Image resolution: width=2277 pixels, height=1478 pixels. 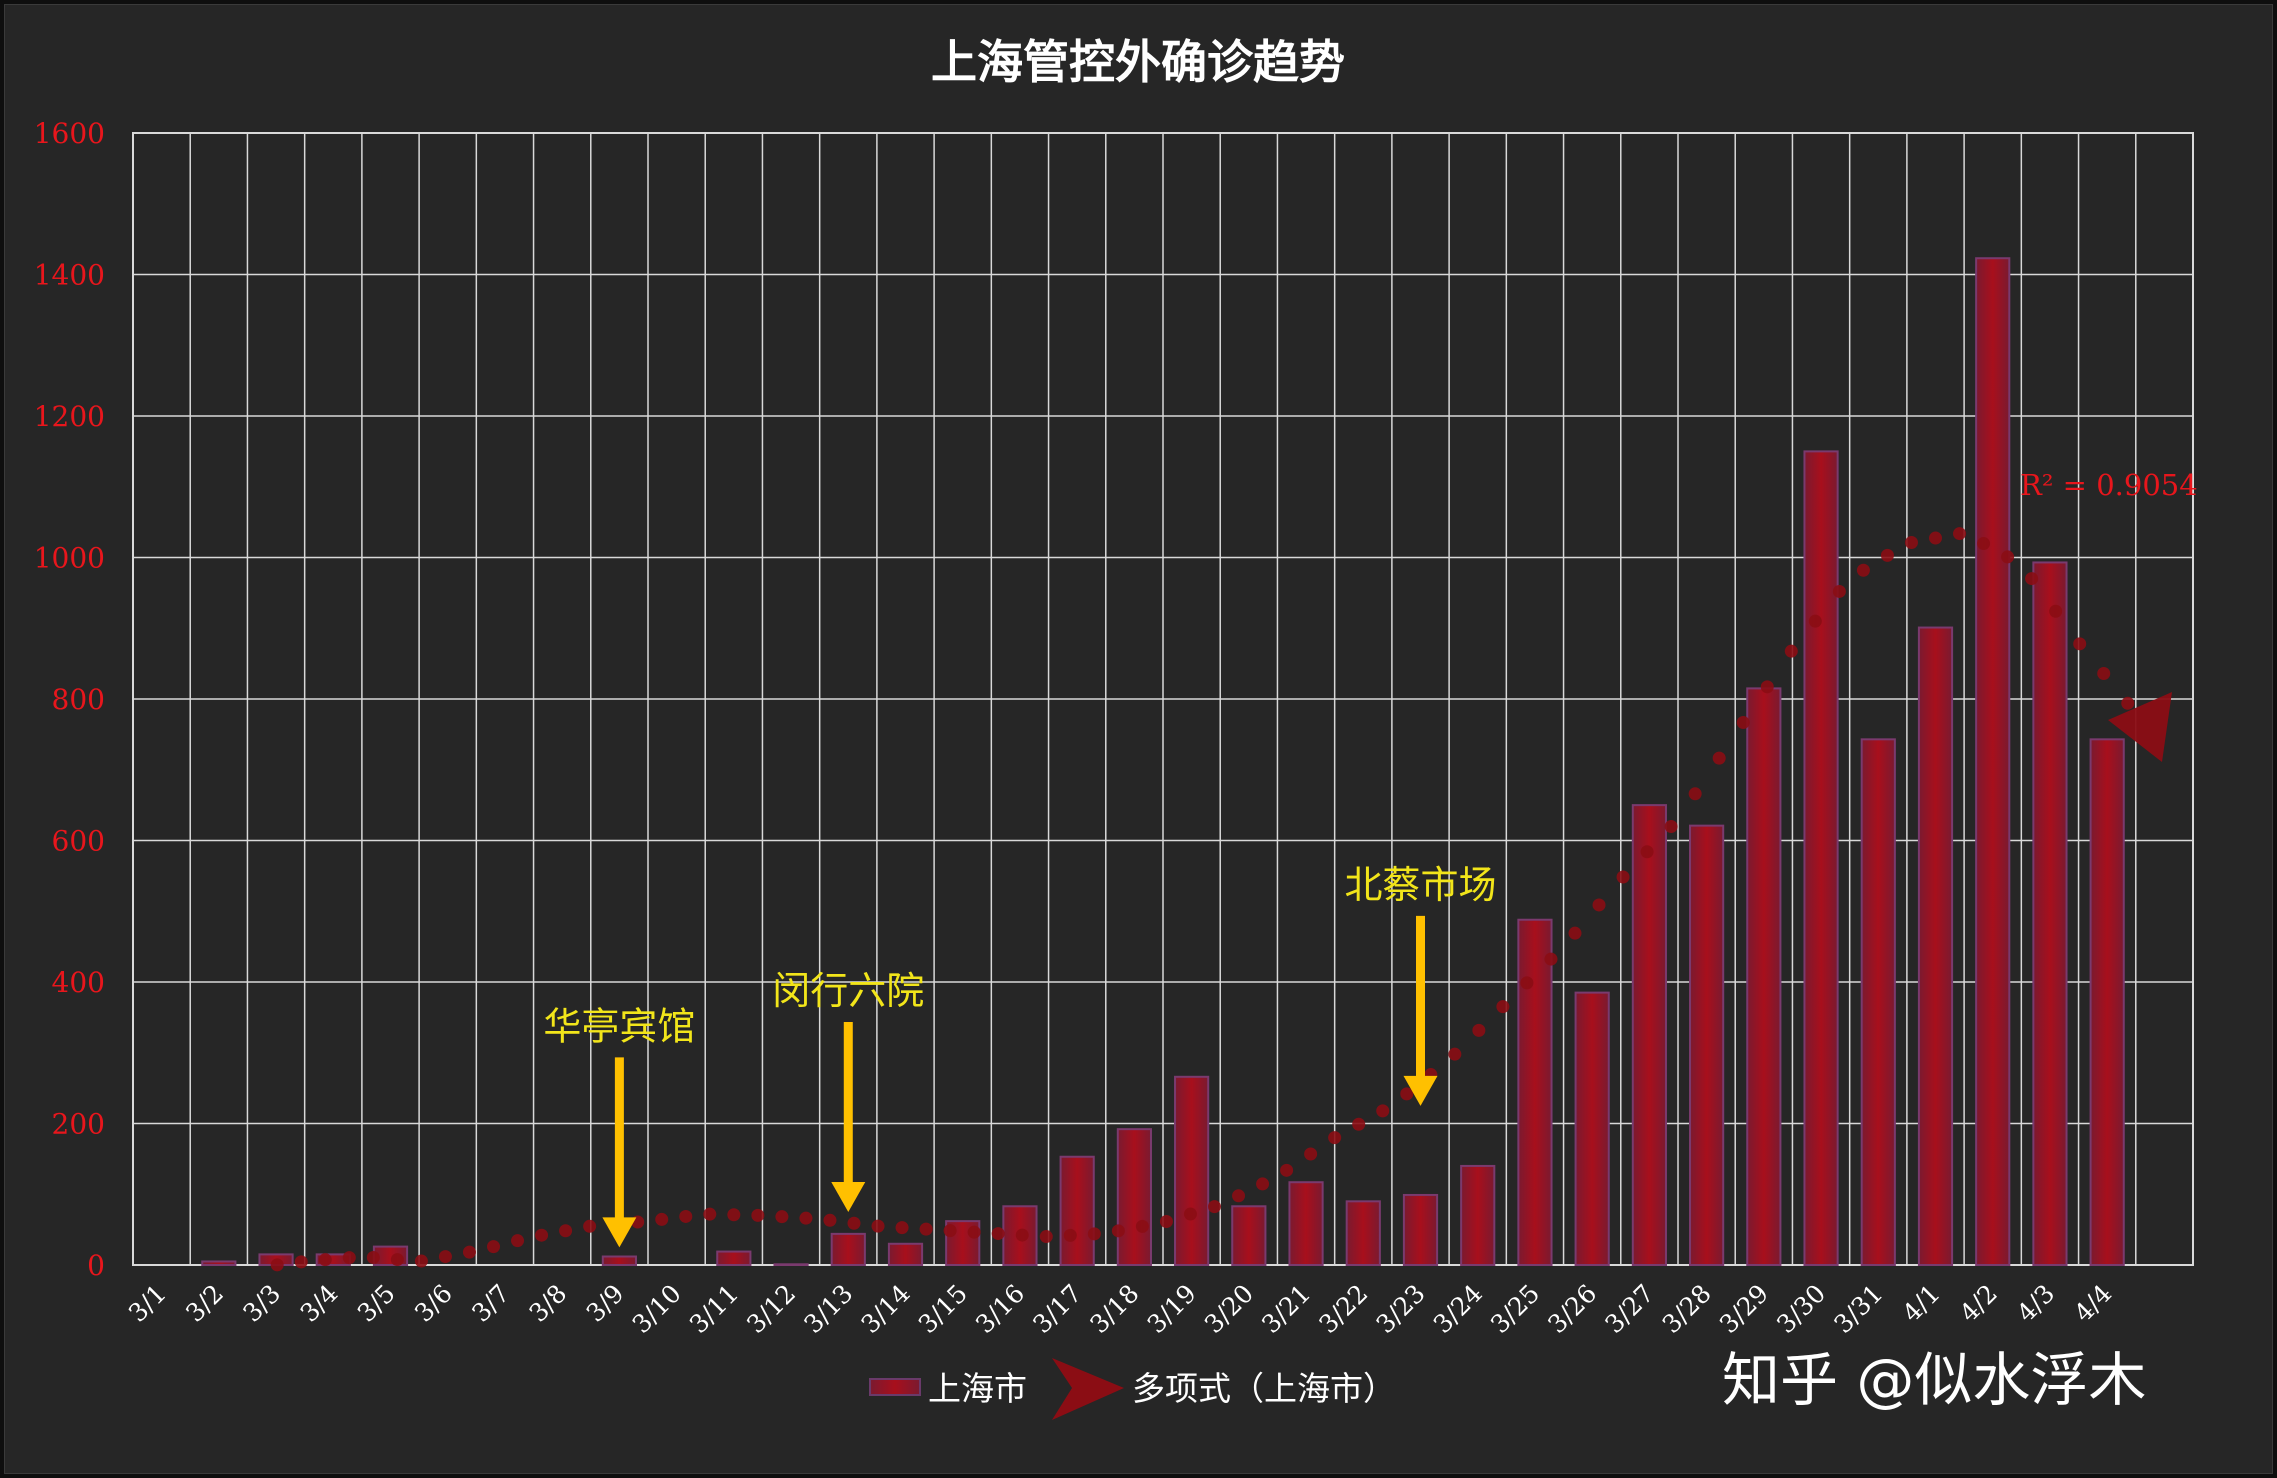 I want to click on x-tick-label: 3/27, so click(x=1629, y=1309).